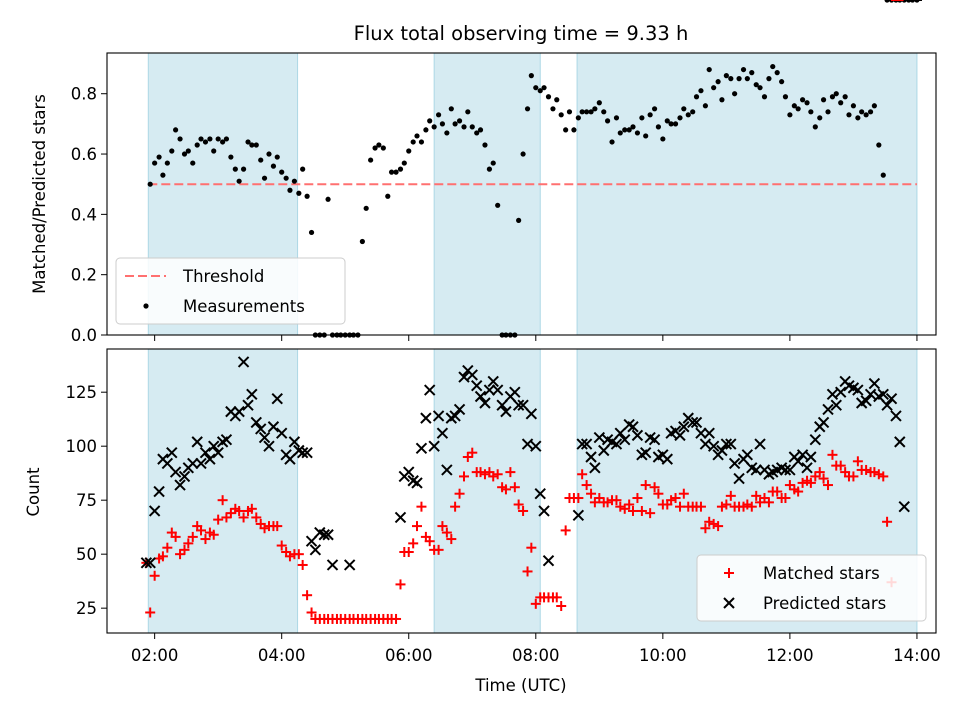 Image resolution: width=960 pixels, height=724 pixels. What do you see at coordinates (536, 338) in the screenshot?
I see `top-x-ticks` at bounding box center [536, 338].